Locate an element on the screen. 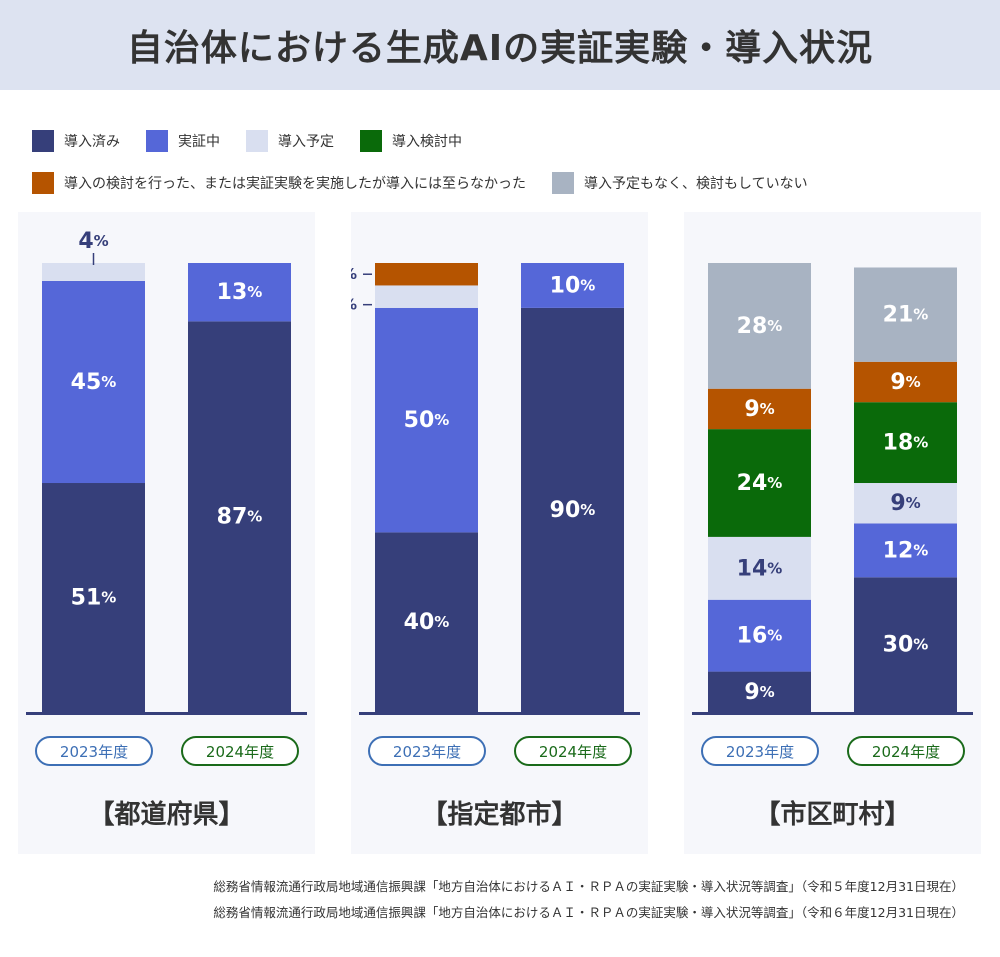  data-label: 40% is located at coordinates (427, 622).